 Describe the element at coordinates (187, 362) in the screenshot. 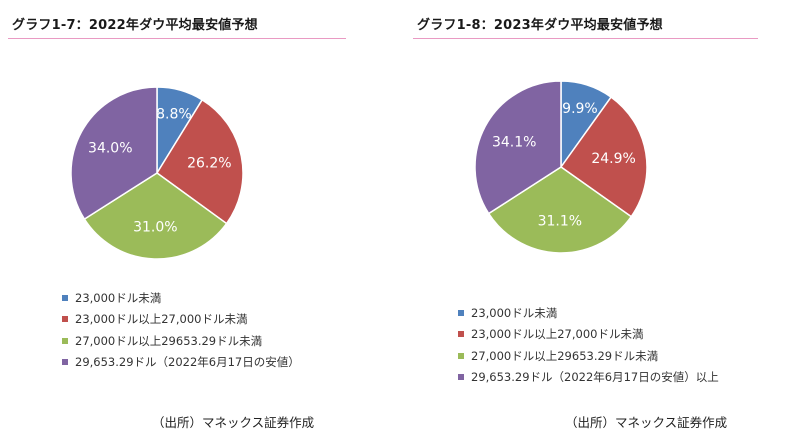

I see `legend-label: 29,653.29ドル（2022年6月17日の安値）` at that location.